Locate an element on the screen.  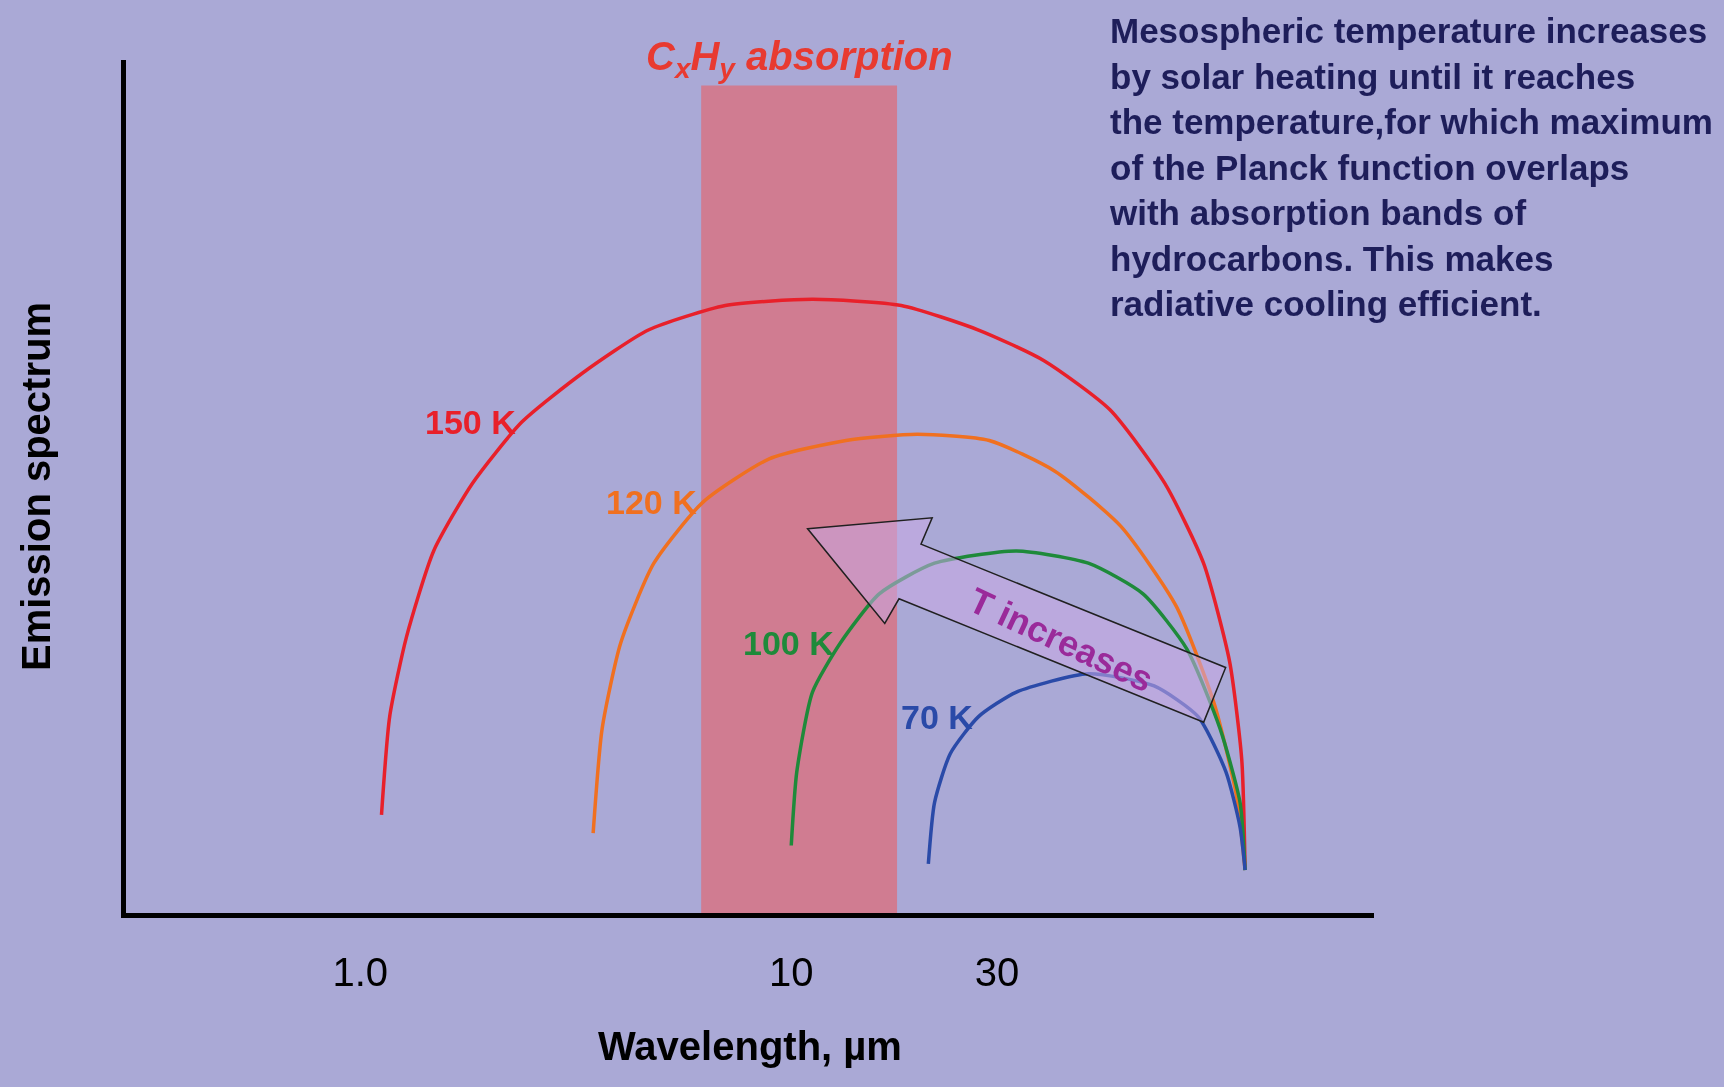
x-tick-label: 10 is located at coordinates (791, 972).